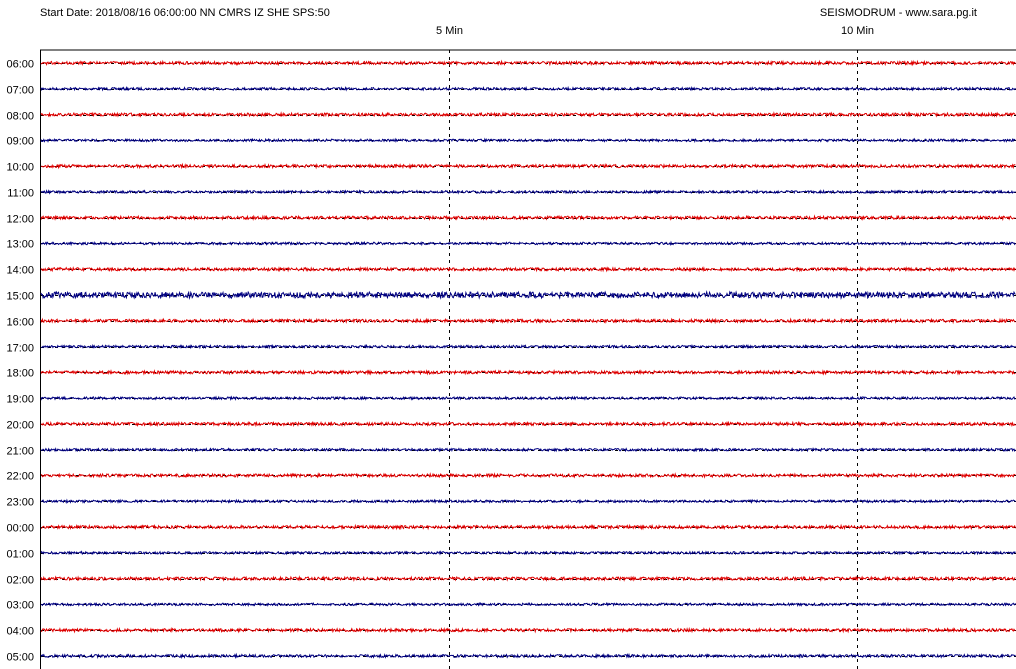 Image resolution: width=1016 pixels, height=669 pixels. I want to click on row-label: 19:00, so click(20, 399).